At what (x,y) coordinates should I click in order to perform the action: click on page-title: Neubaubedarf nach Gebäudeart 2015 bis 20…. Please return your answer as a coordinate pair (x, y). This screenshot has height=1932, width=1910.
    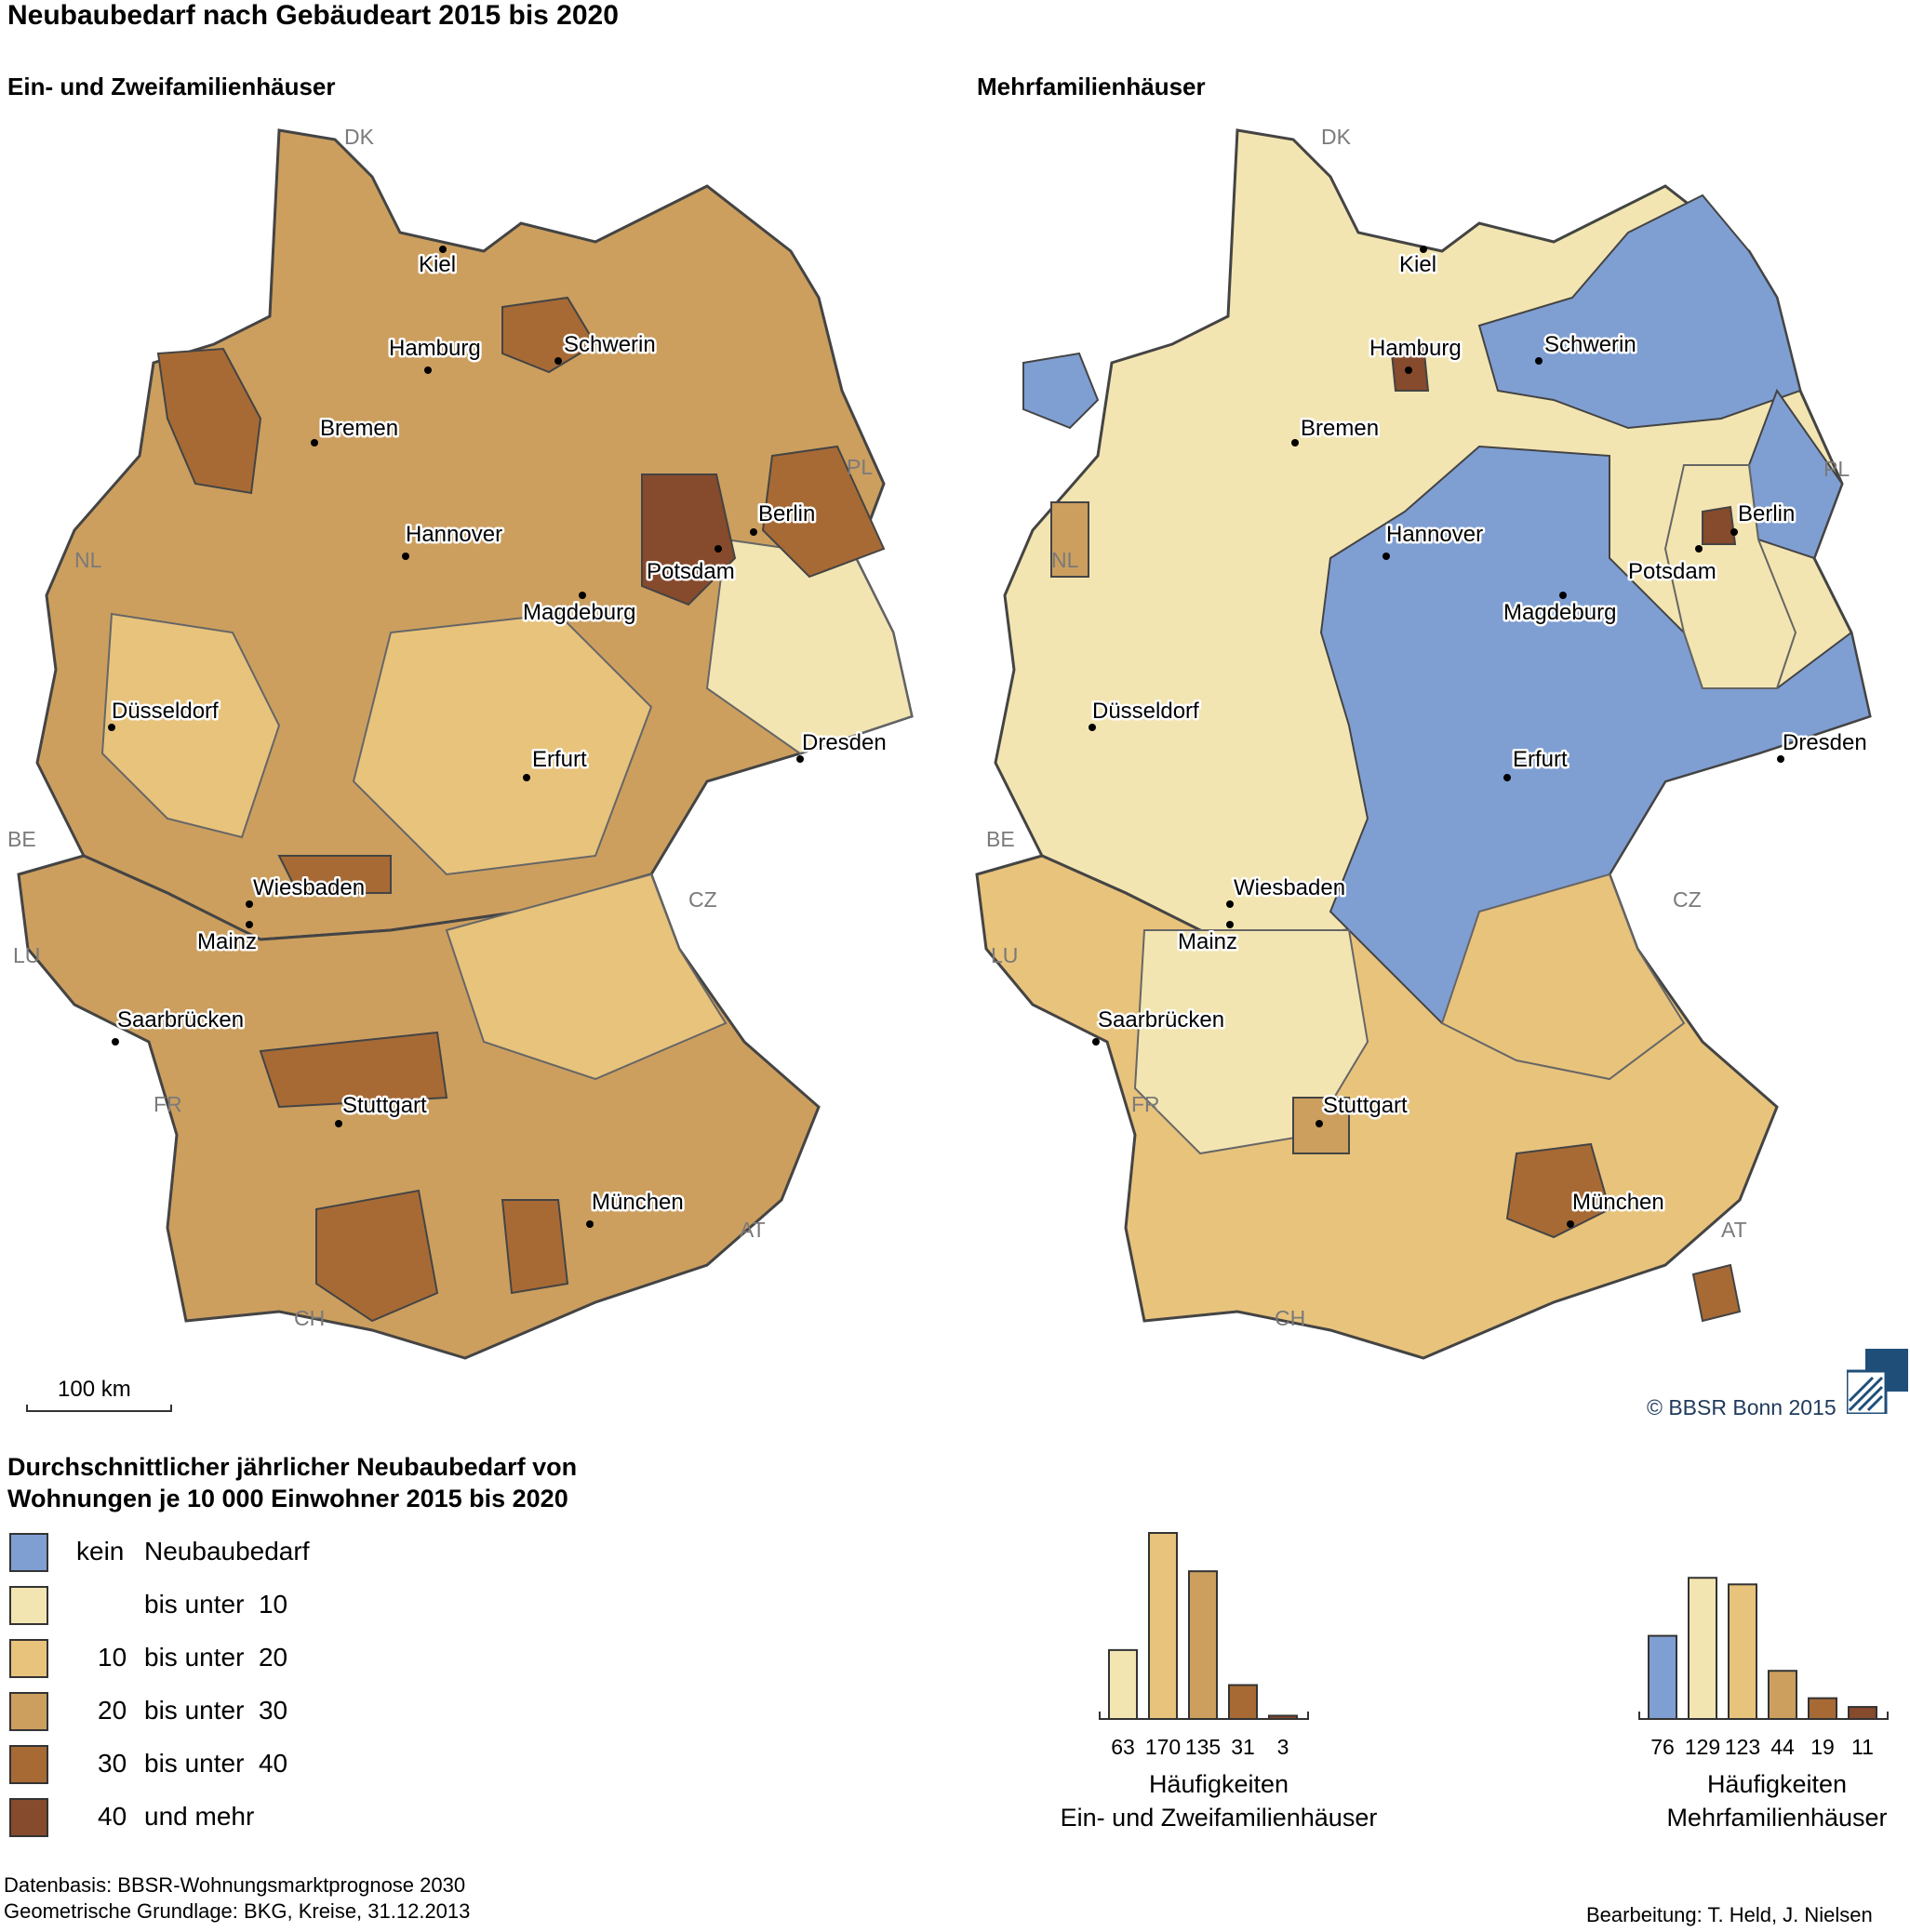
    Looking at the image, I should click on (313, 15).